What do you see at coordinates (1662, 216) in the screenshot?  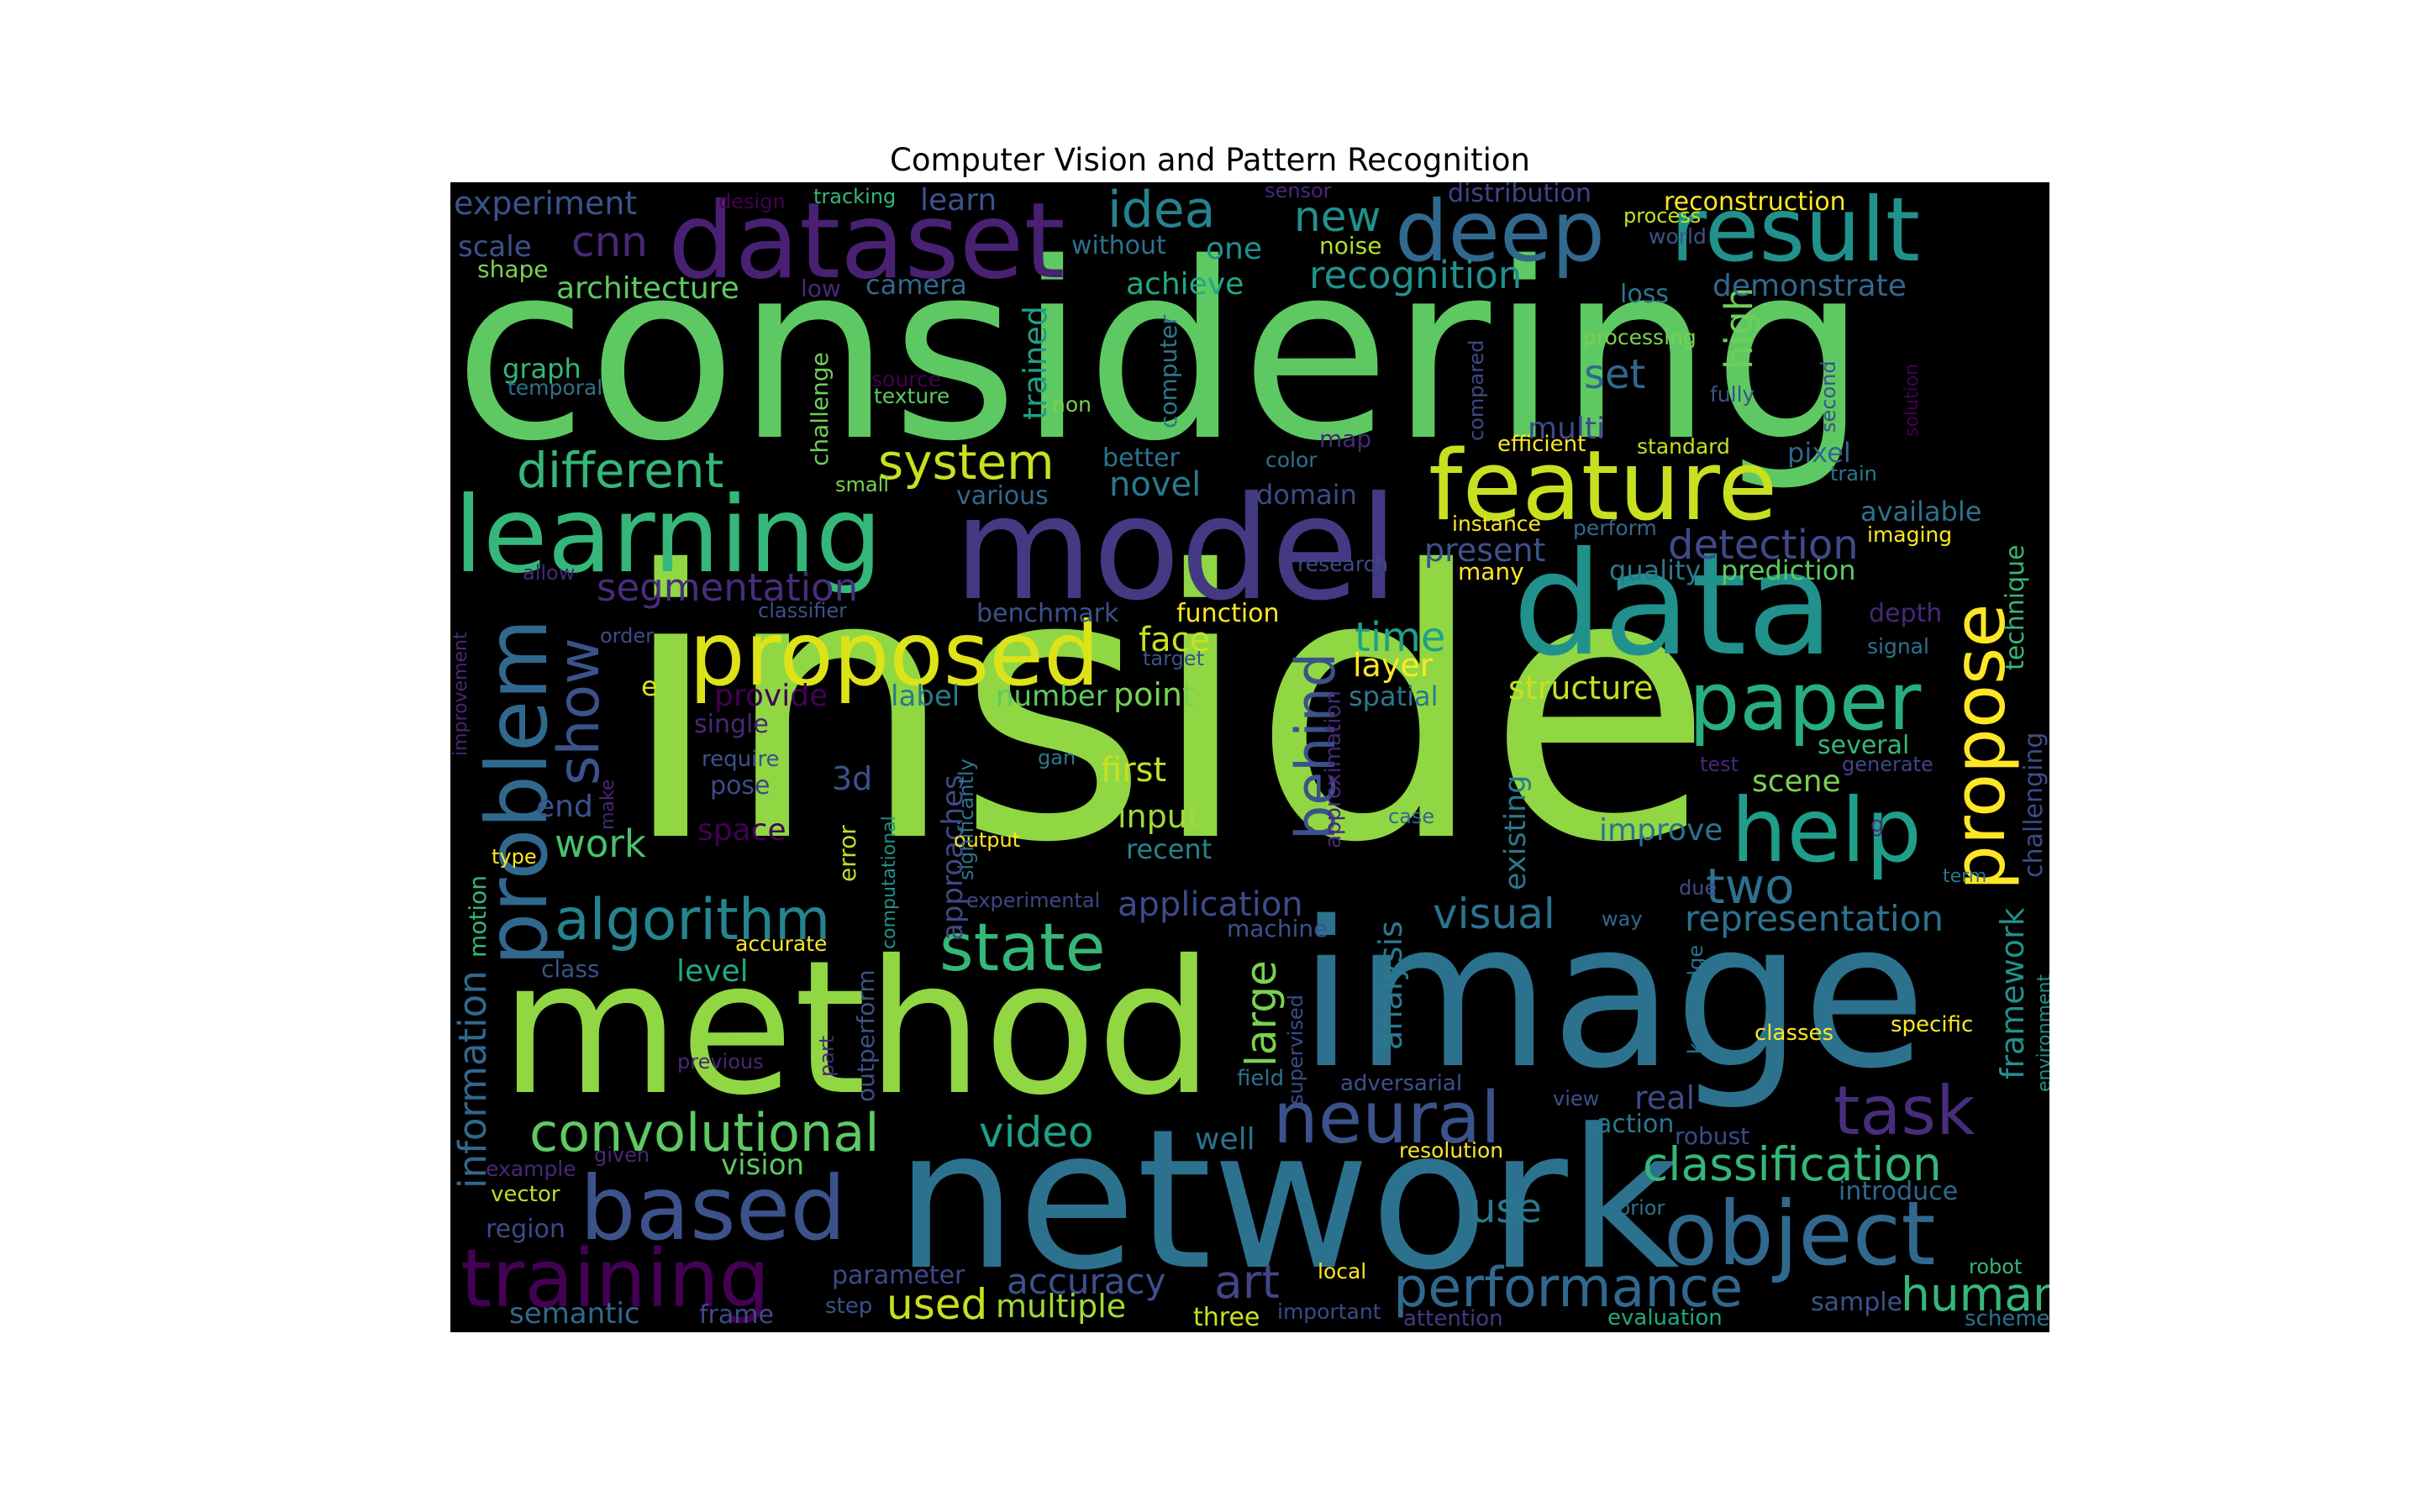 I see `word-process: process` at bounding box center [1662, 216].